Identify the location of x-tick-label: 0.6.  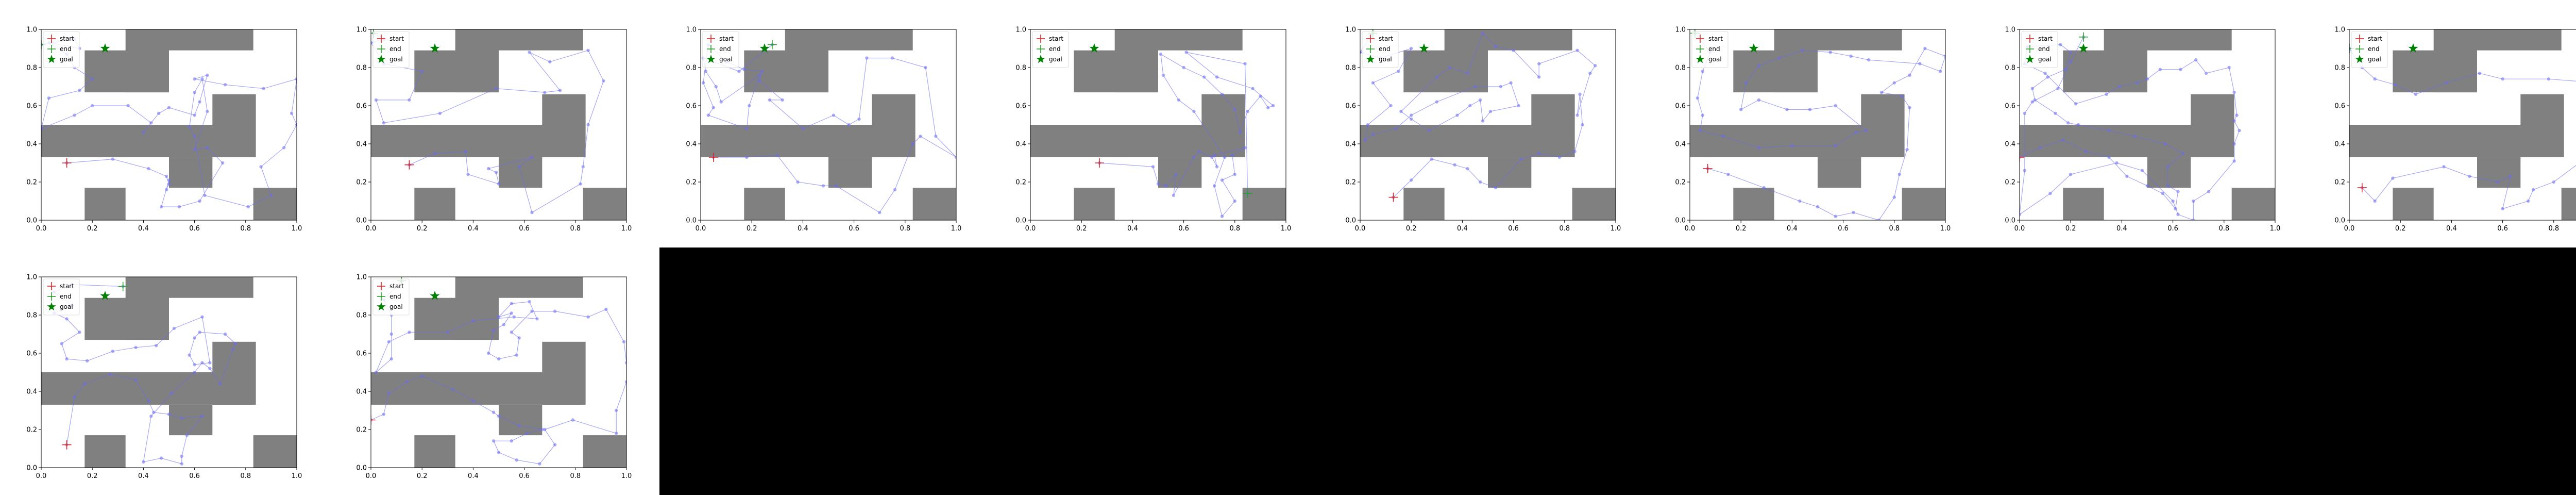
(194, 229).